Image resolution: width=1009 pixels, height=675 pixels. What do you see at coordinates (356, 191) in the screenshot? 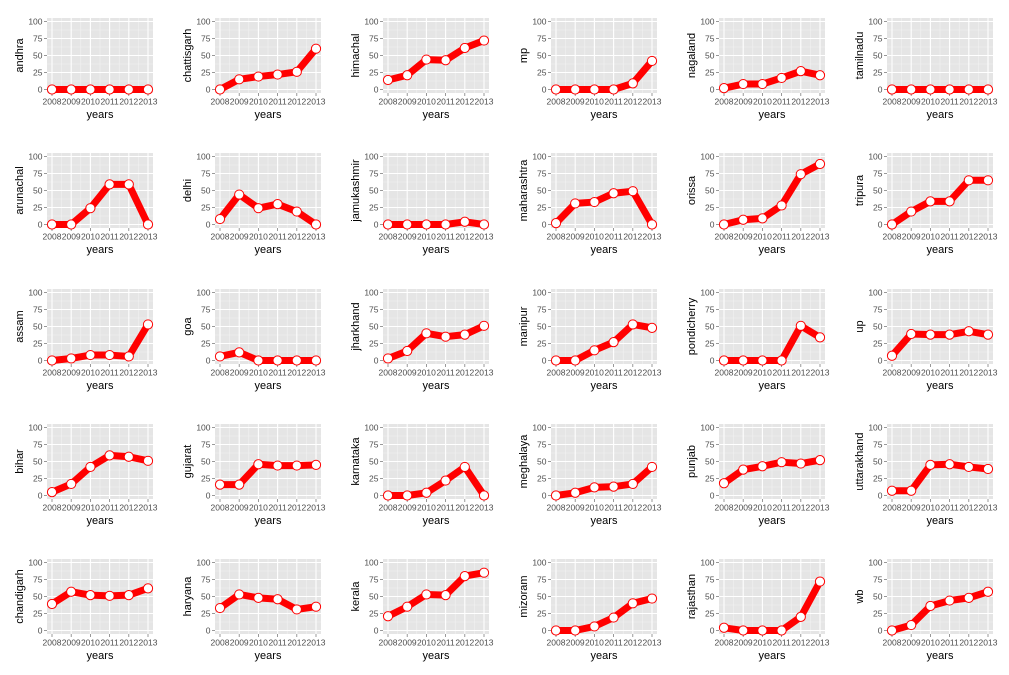
I see `y-axis-title: jamukashmir` at bounding box center [356, 191].